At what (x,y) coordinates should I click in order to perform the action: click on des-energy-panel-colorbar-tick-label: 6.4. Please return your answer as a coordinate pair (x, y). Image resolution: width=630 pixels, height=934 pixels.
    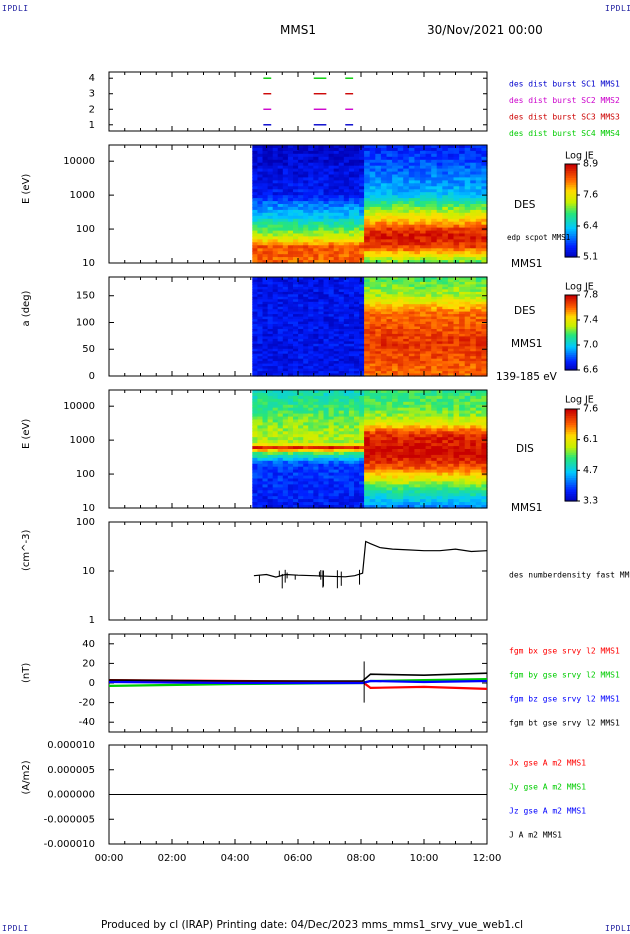
    Looking at the image, I should click on (590, 226).